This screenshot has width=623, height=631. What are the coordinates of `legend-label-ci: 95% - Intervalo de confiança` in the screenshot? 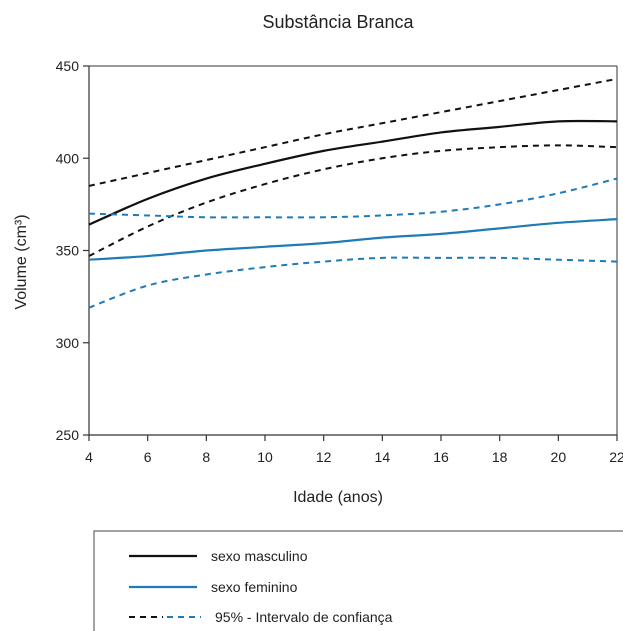 It's located at (304, 617).